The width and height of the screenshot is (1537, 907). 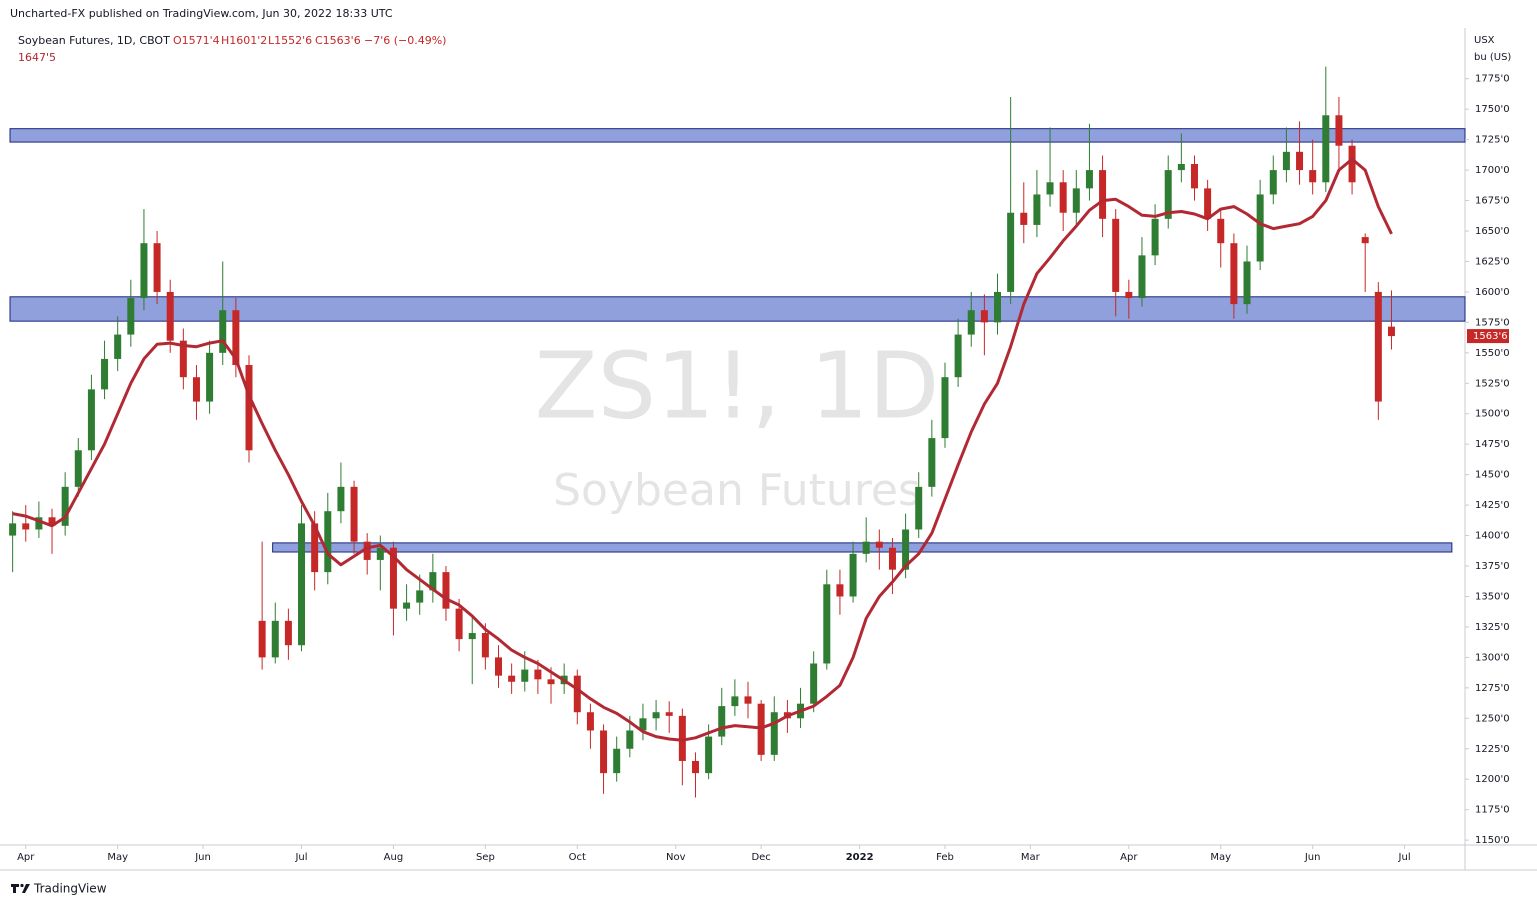 I want to click on x-tick-label: Feb, so click(x=945, y=857).